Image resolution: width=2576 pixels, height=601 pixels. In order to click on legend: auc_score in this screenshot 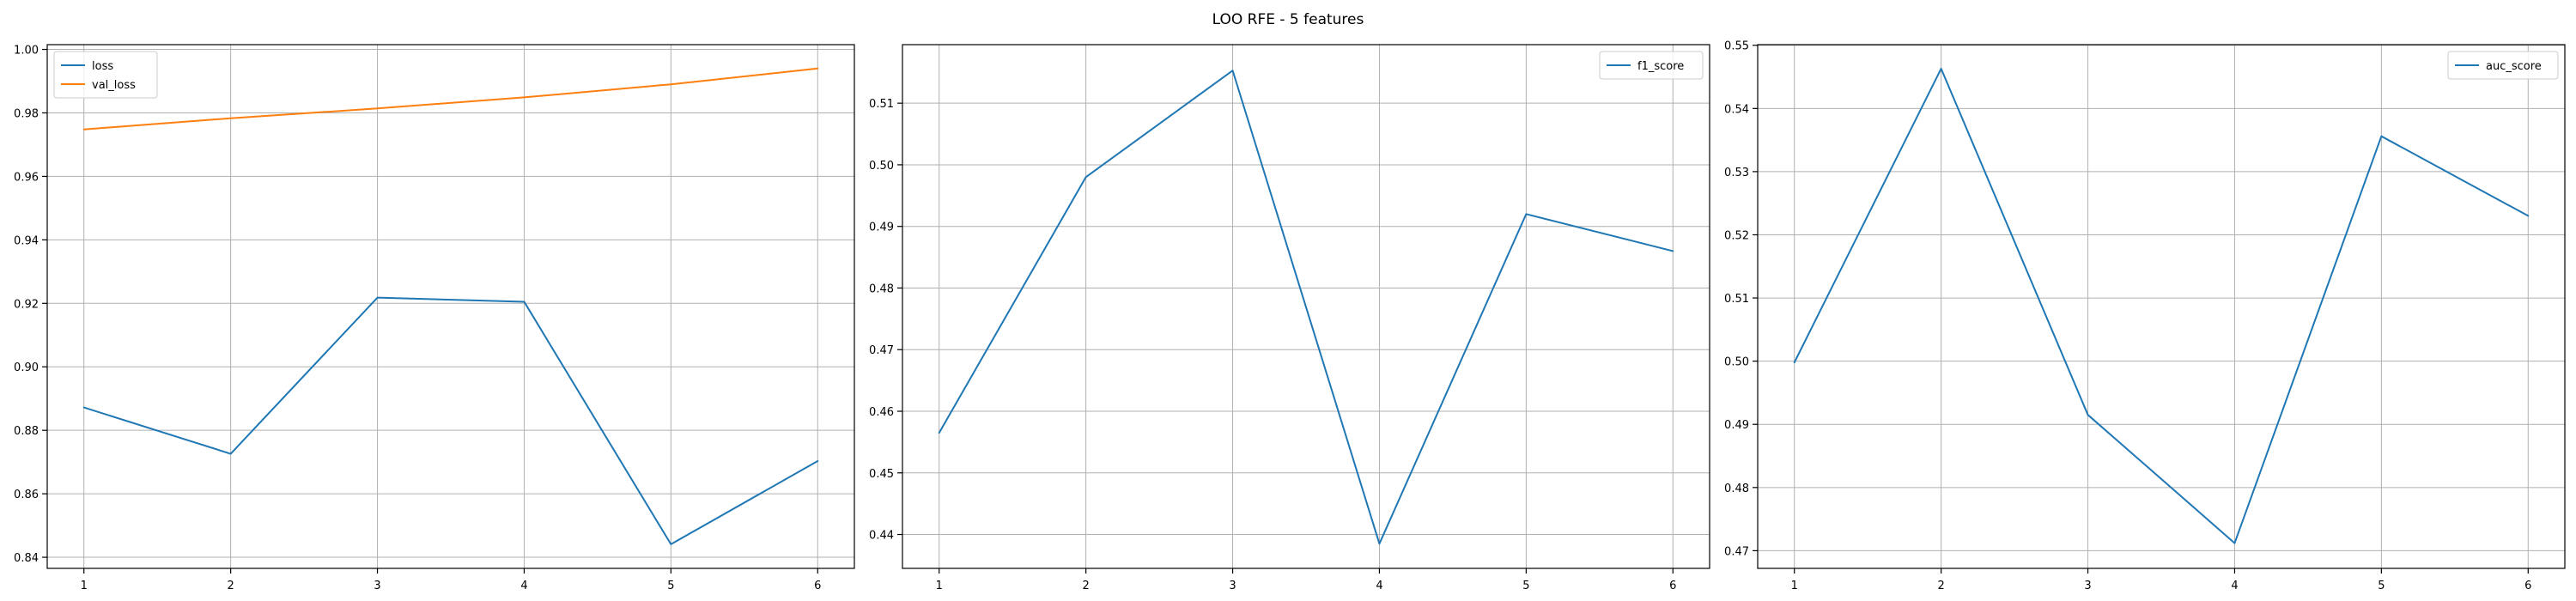, I will do `click(2503, 65)`.